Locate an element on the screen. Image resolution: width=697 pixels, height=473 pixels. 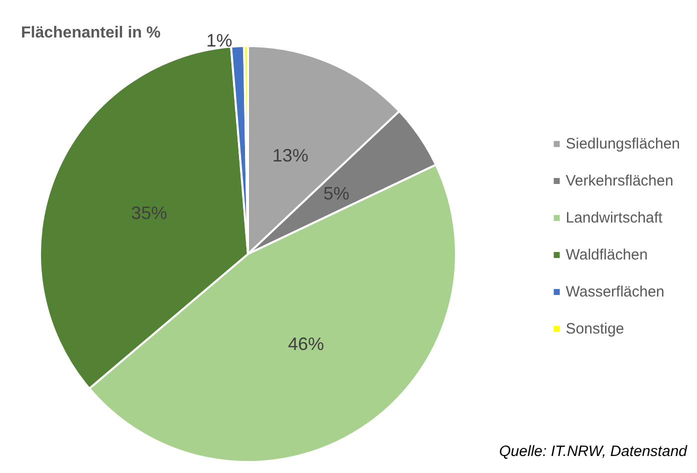
data-label: 5% is located at coordinates (336, 194).